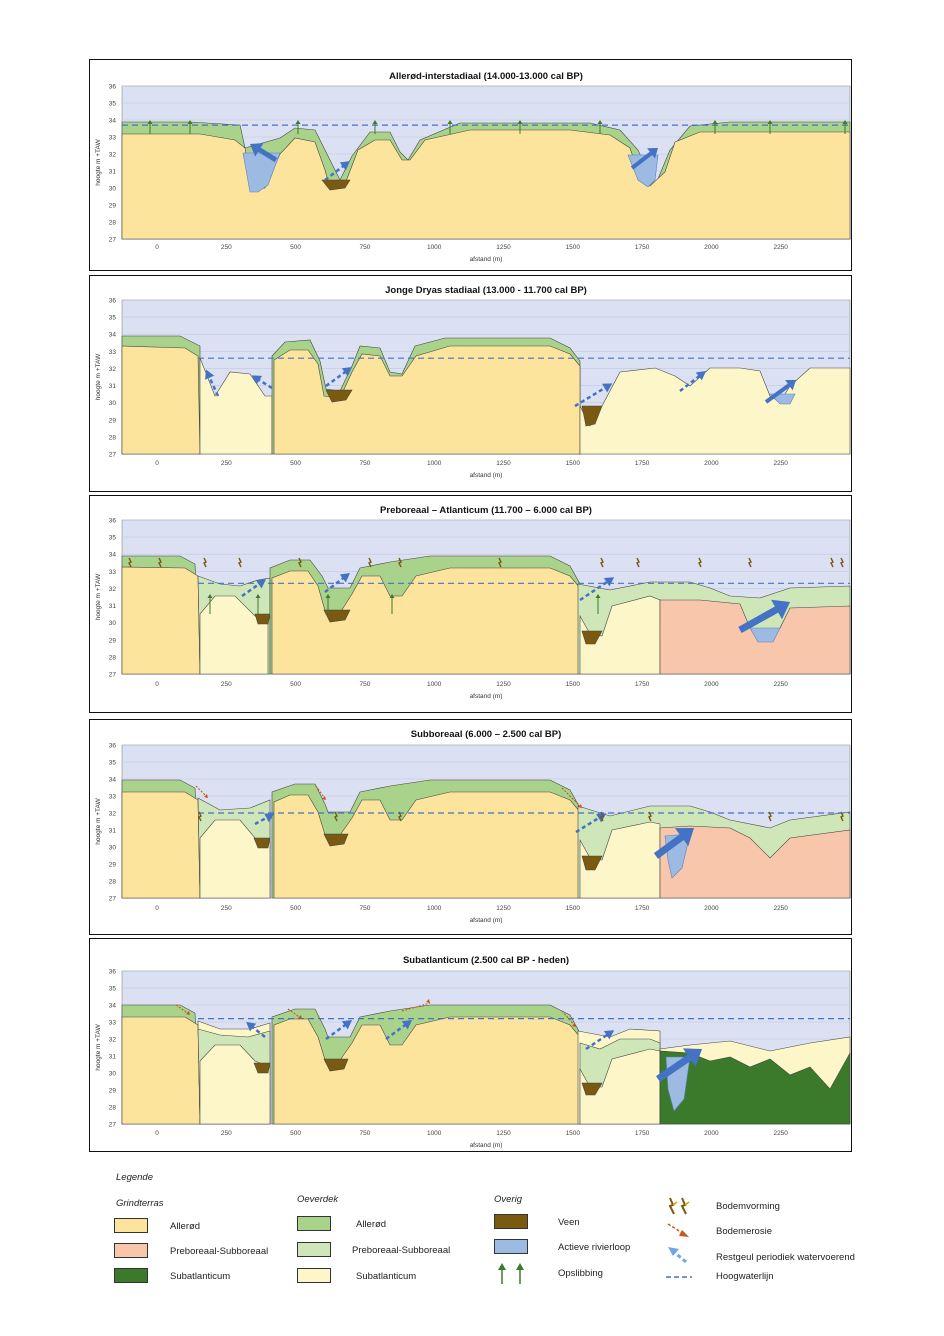 The height and width of the screenshot is (1336, 944). What do you see at coordinates (744, 1231) in the screenshot?
I see `legend-bodemerosie: Bodemerosie` at bounding box center [744, 1231].